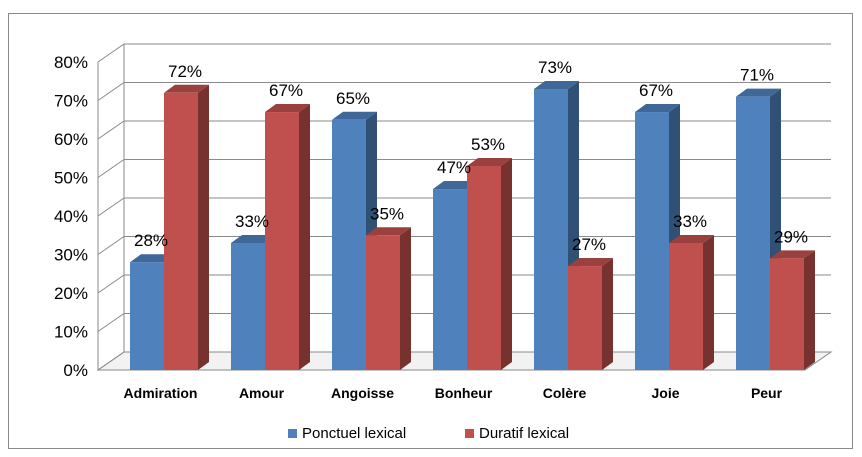 The height and width of the screenshot is (457, 862). Describe the element at coordinates (488, 144) in the screenshot. I see `data-label: 53%` at that location.